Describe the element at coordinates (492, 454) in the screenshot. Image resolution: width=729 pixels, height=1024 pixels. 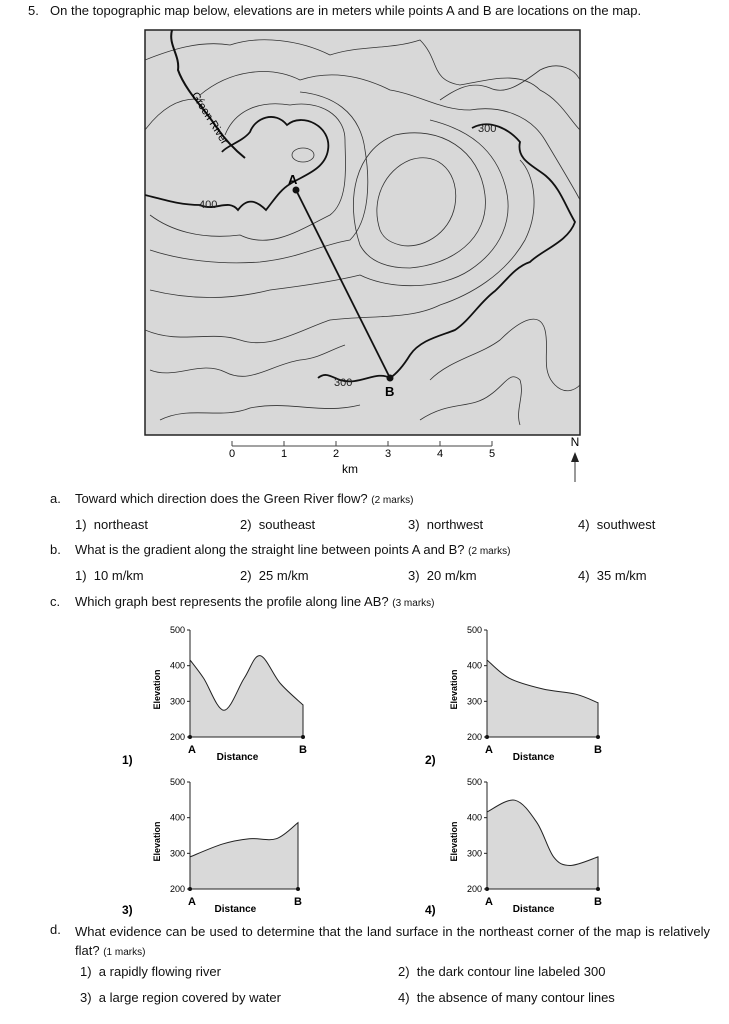
I see `scale-tick-label: 5` at that location.